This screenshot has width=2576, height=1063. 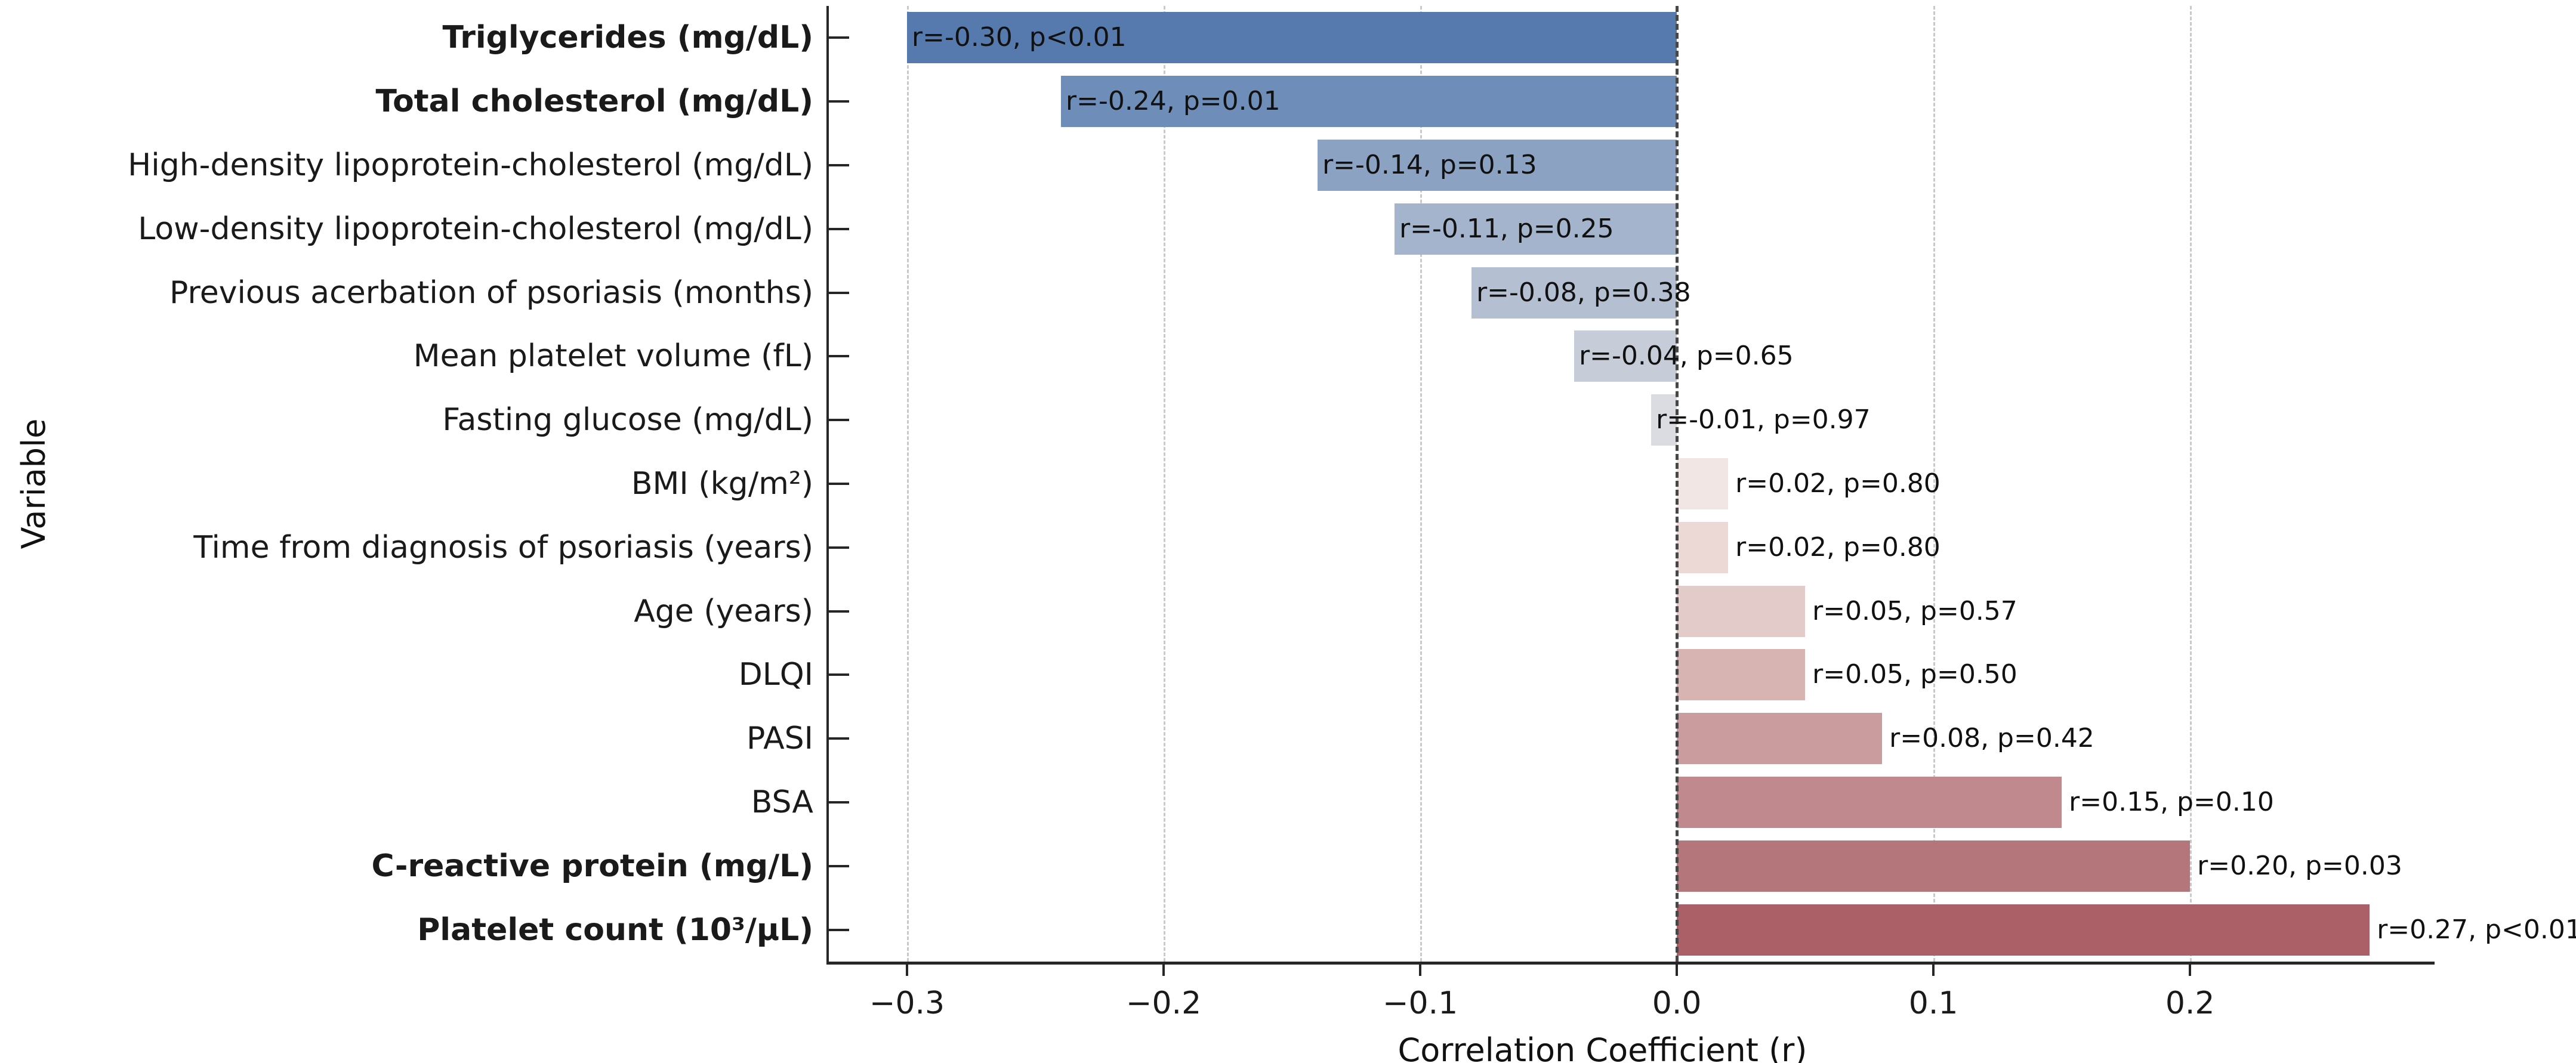 I want to click on y-tick-label: Mean platelet volume (fL), so click(x=613, y=356).